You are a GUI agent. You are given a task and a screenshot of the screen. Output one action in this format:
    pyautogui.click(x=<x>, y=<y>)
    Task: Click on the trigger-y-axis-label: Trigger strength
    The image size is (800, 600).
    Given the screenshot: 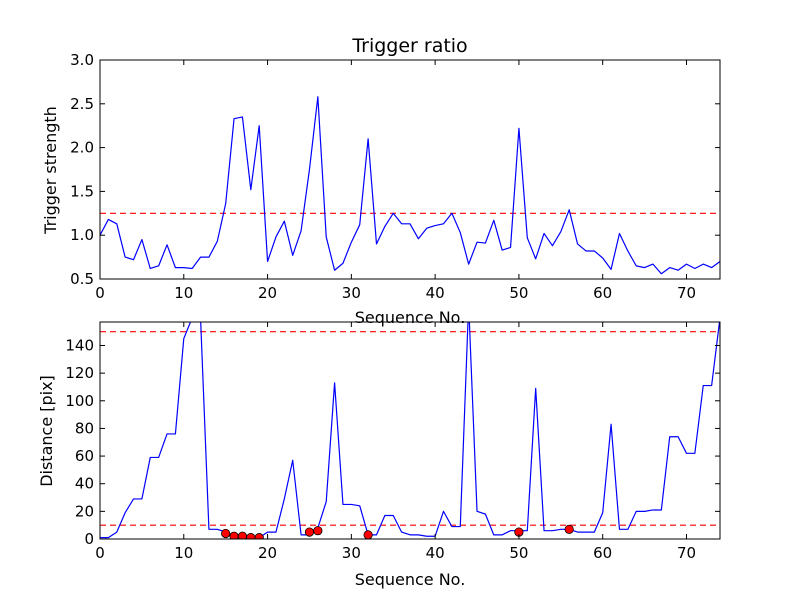 What is the action you would take?
    pyautogui.click(x=50, y=170)
    